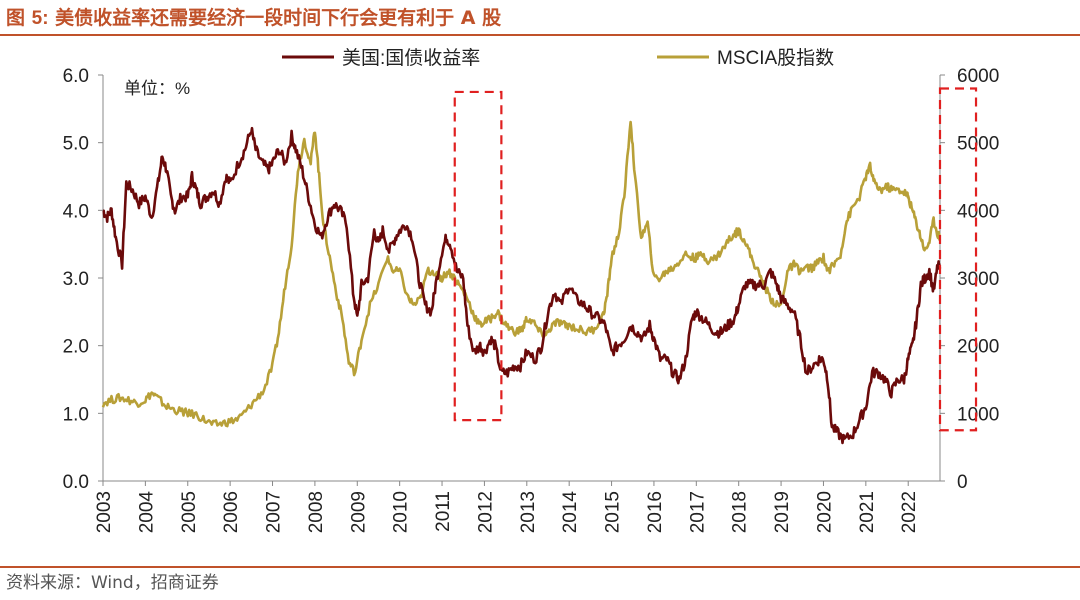 The height and width of the screenshot is (600, 1080). I want to click on left-y-tick-labels: 0.0 1.0 2.0 3.0 4.0 5.0 6.0, so click(83, 279).